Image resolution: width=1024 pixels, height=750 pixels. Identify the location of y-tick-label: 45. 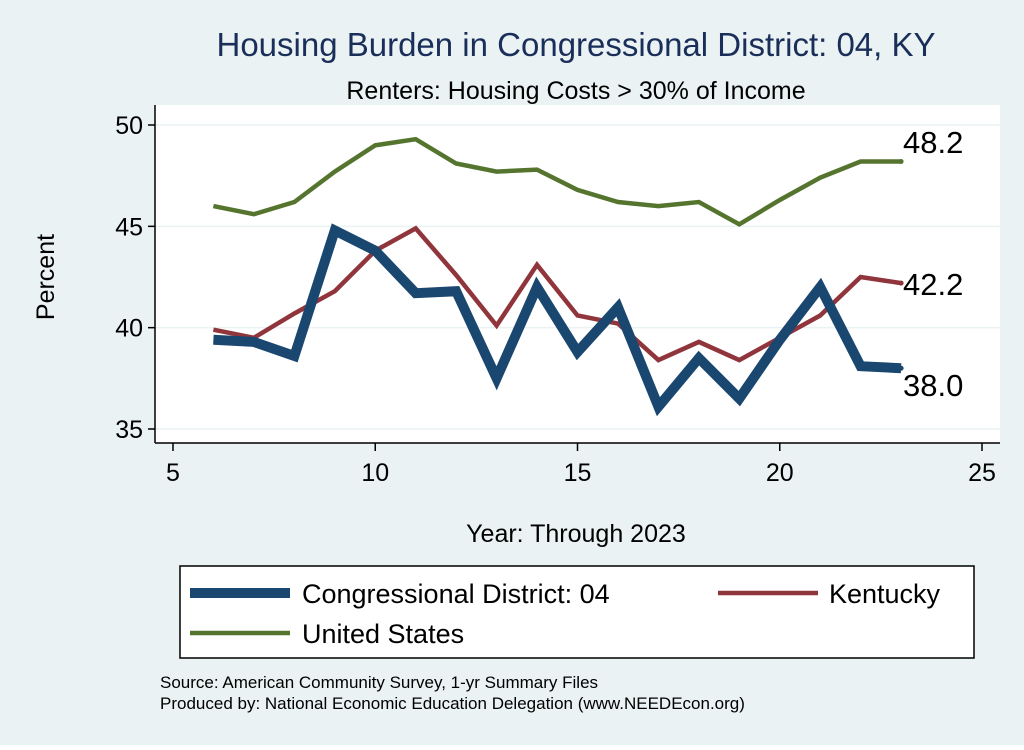
(129, 227).